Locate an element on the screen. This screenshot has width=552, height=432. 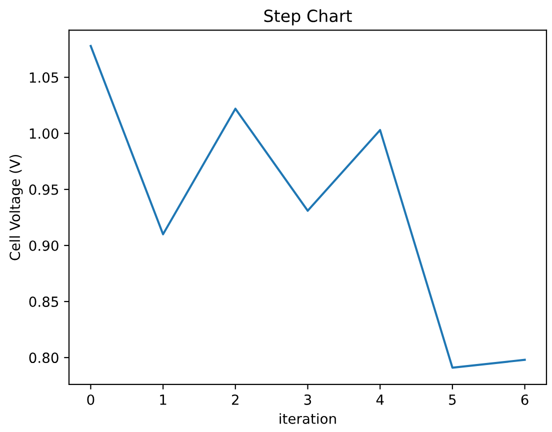
chart-title: Step Chart is located at coordinates (308, 17).